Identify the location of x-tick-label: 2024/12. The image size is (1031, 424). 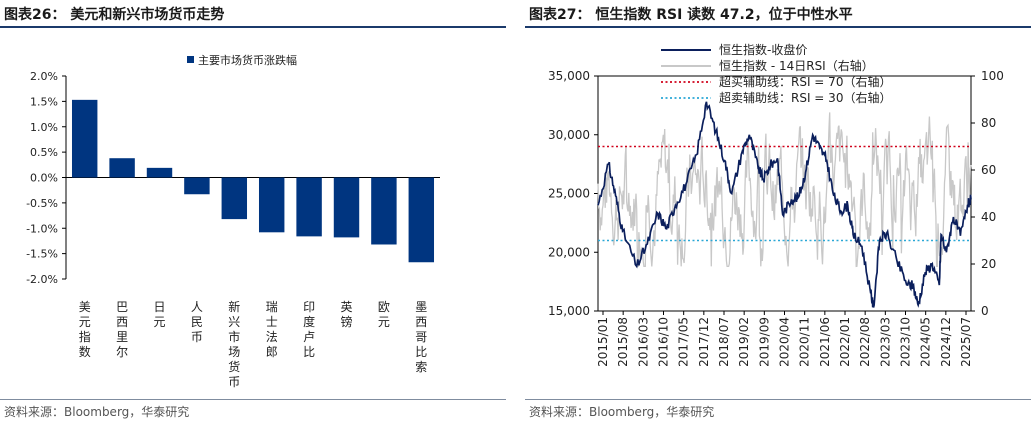
(946, 342).